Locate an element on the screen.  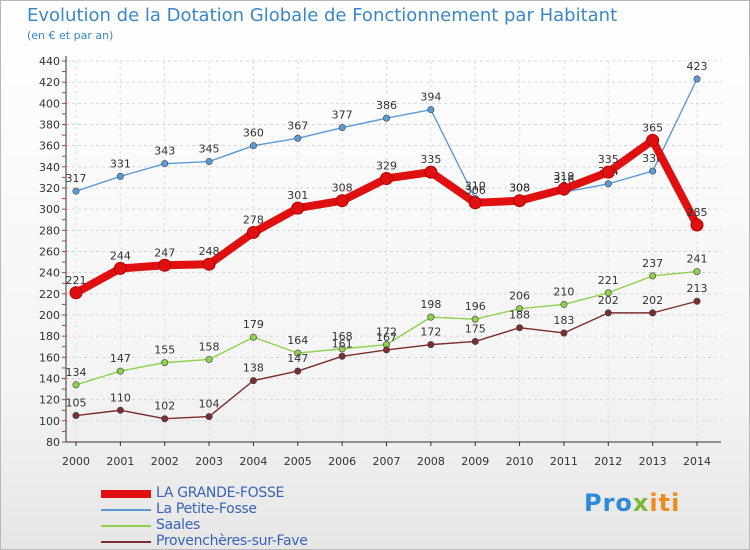
y-tick-label: 400 is located at coordinates (49, 103).